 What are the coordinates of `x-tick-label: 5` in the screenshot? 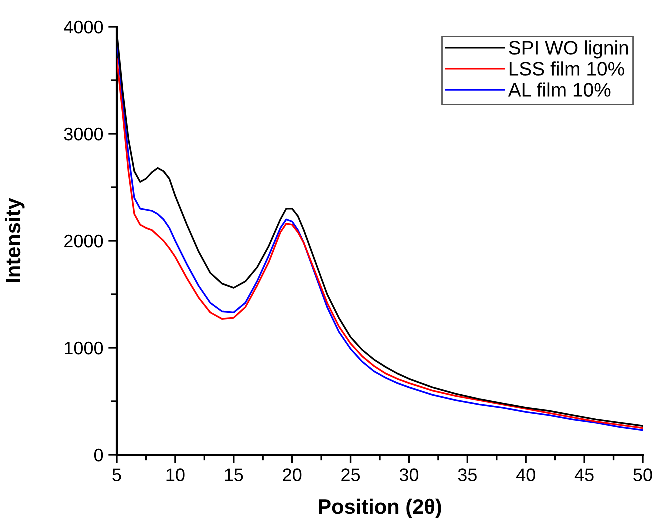 It's located at (117, 475).